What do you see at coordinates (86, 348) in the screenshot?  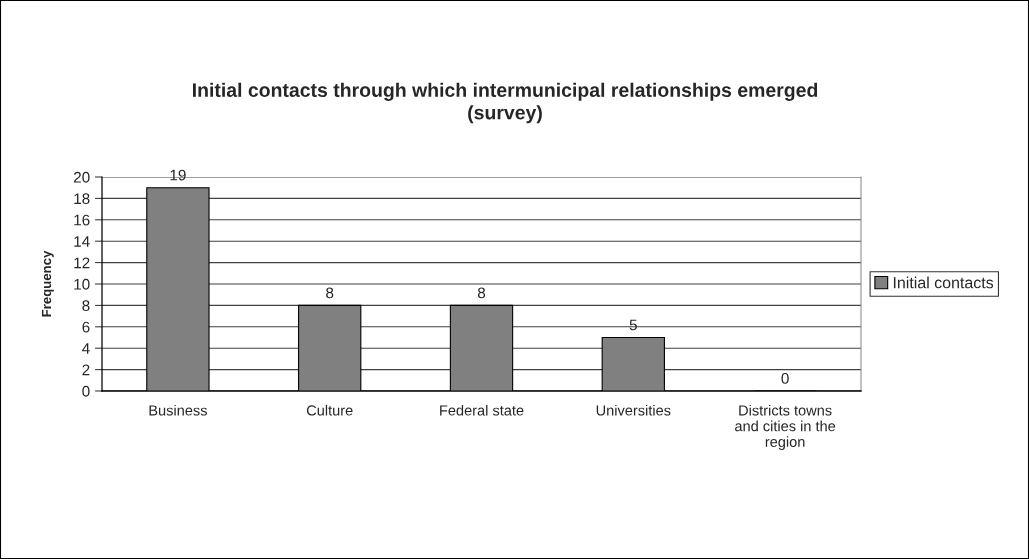 I see `y-tick-label: 4` at bounding box center [86, 348].